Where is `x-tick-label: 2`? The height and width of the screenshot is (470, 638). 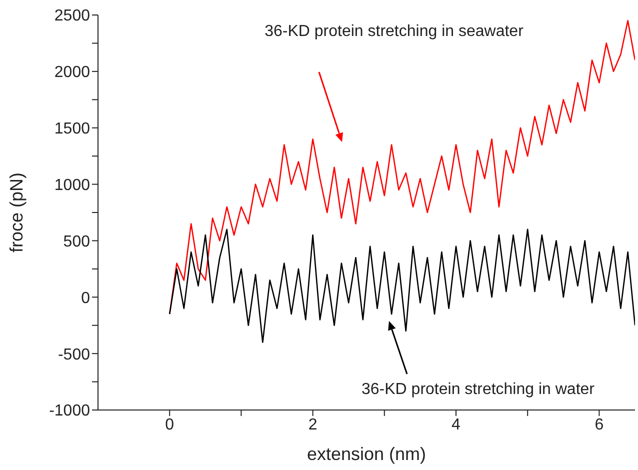 x-tick-label: 2 is located at coordinates (313, 425).